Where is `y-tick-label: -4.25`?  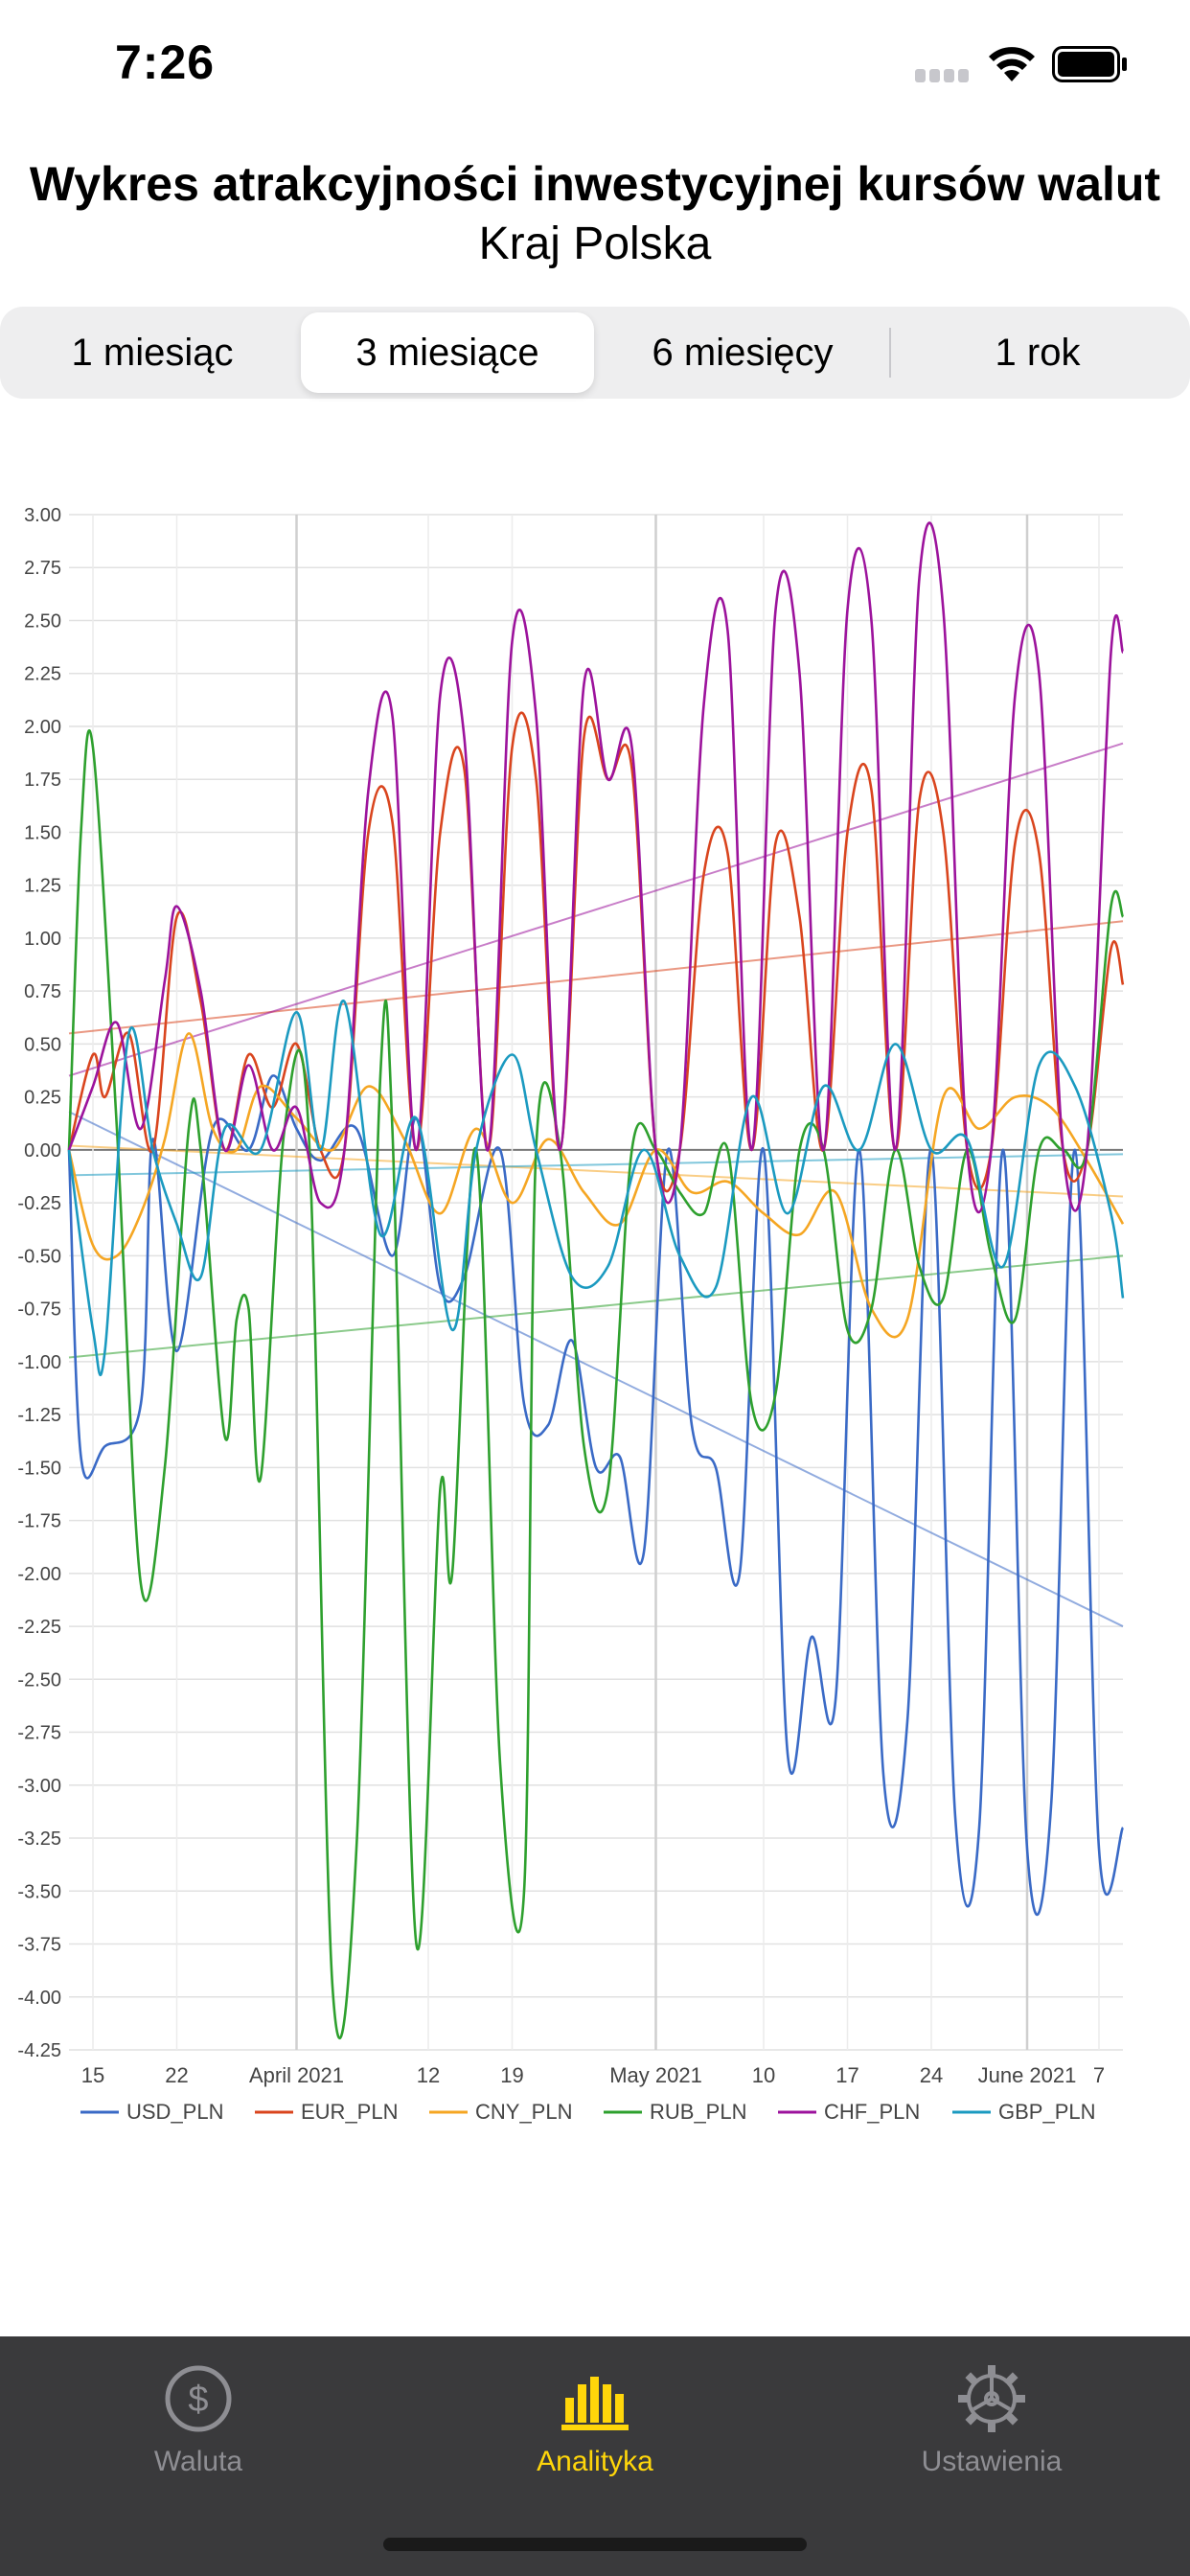
y-tick-label: -4.25 is located at coordinates (39, 2050).